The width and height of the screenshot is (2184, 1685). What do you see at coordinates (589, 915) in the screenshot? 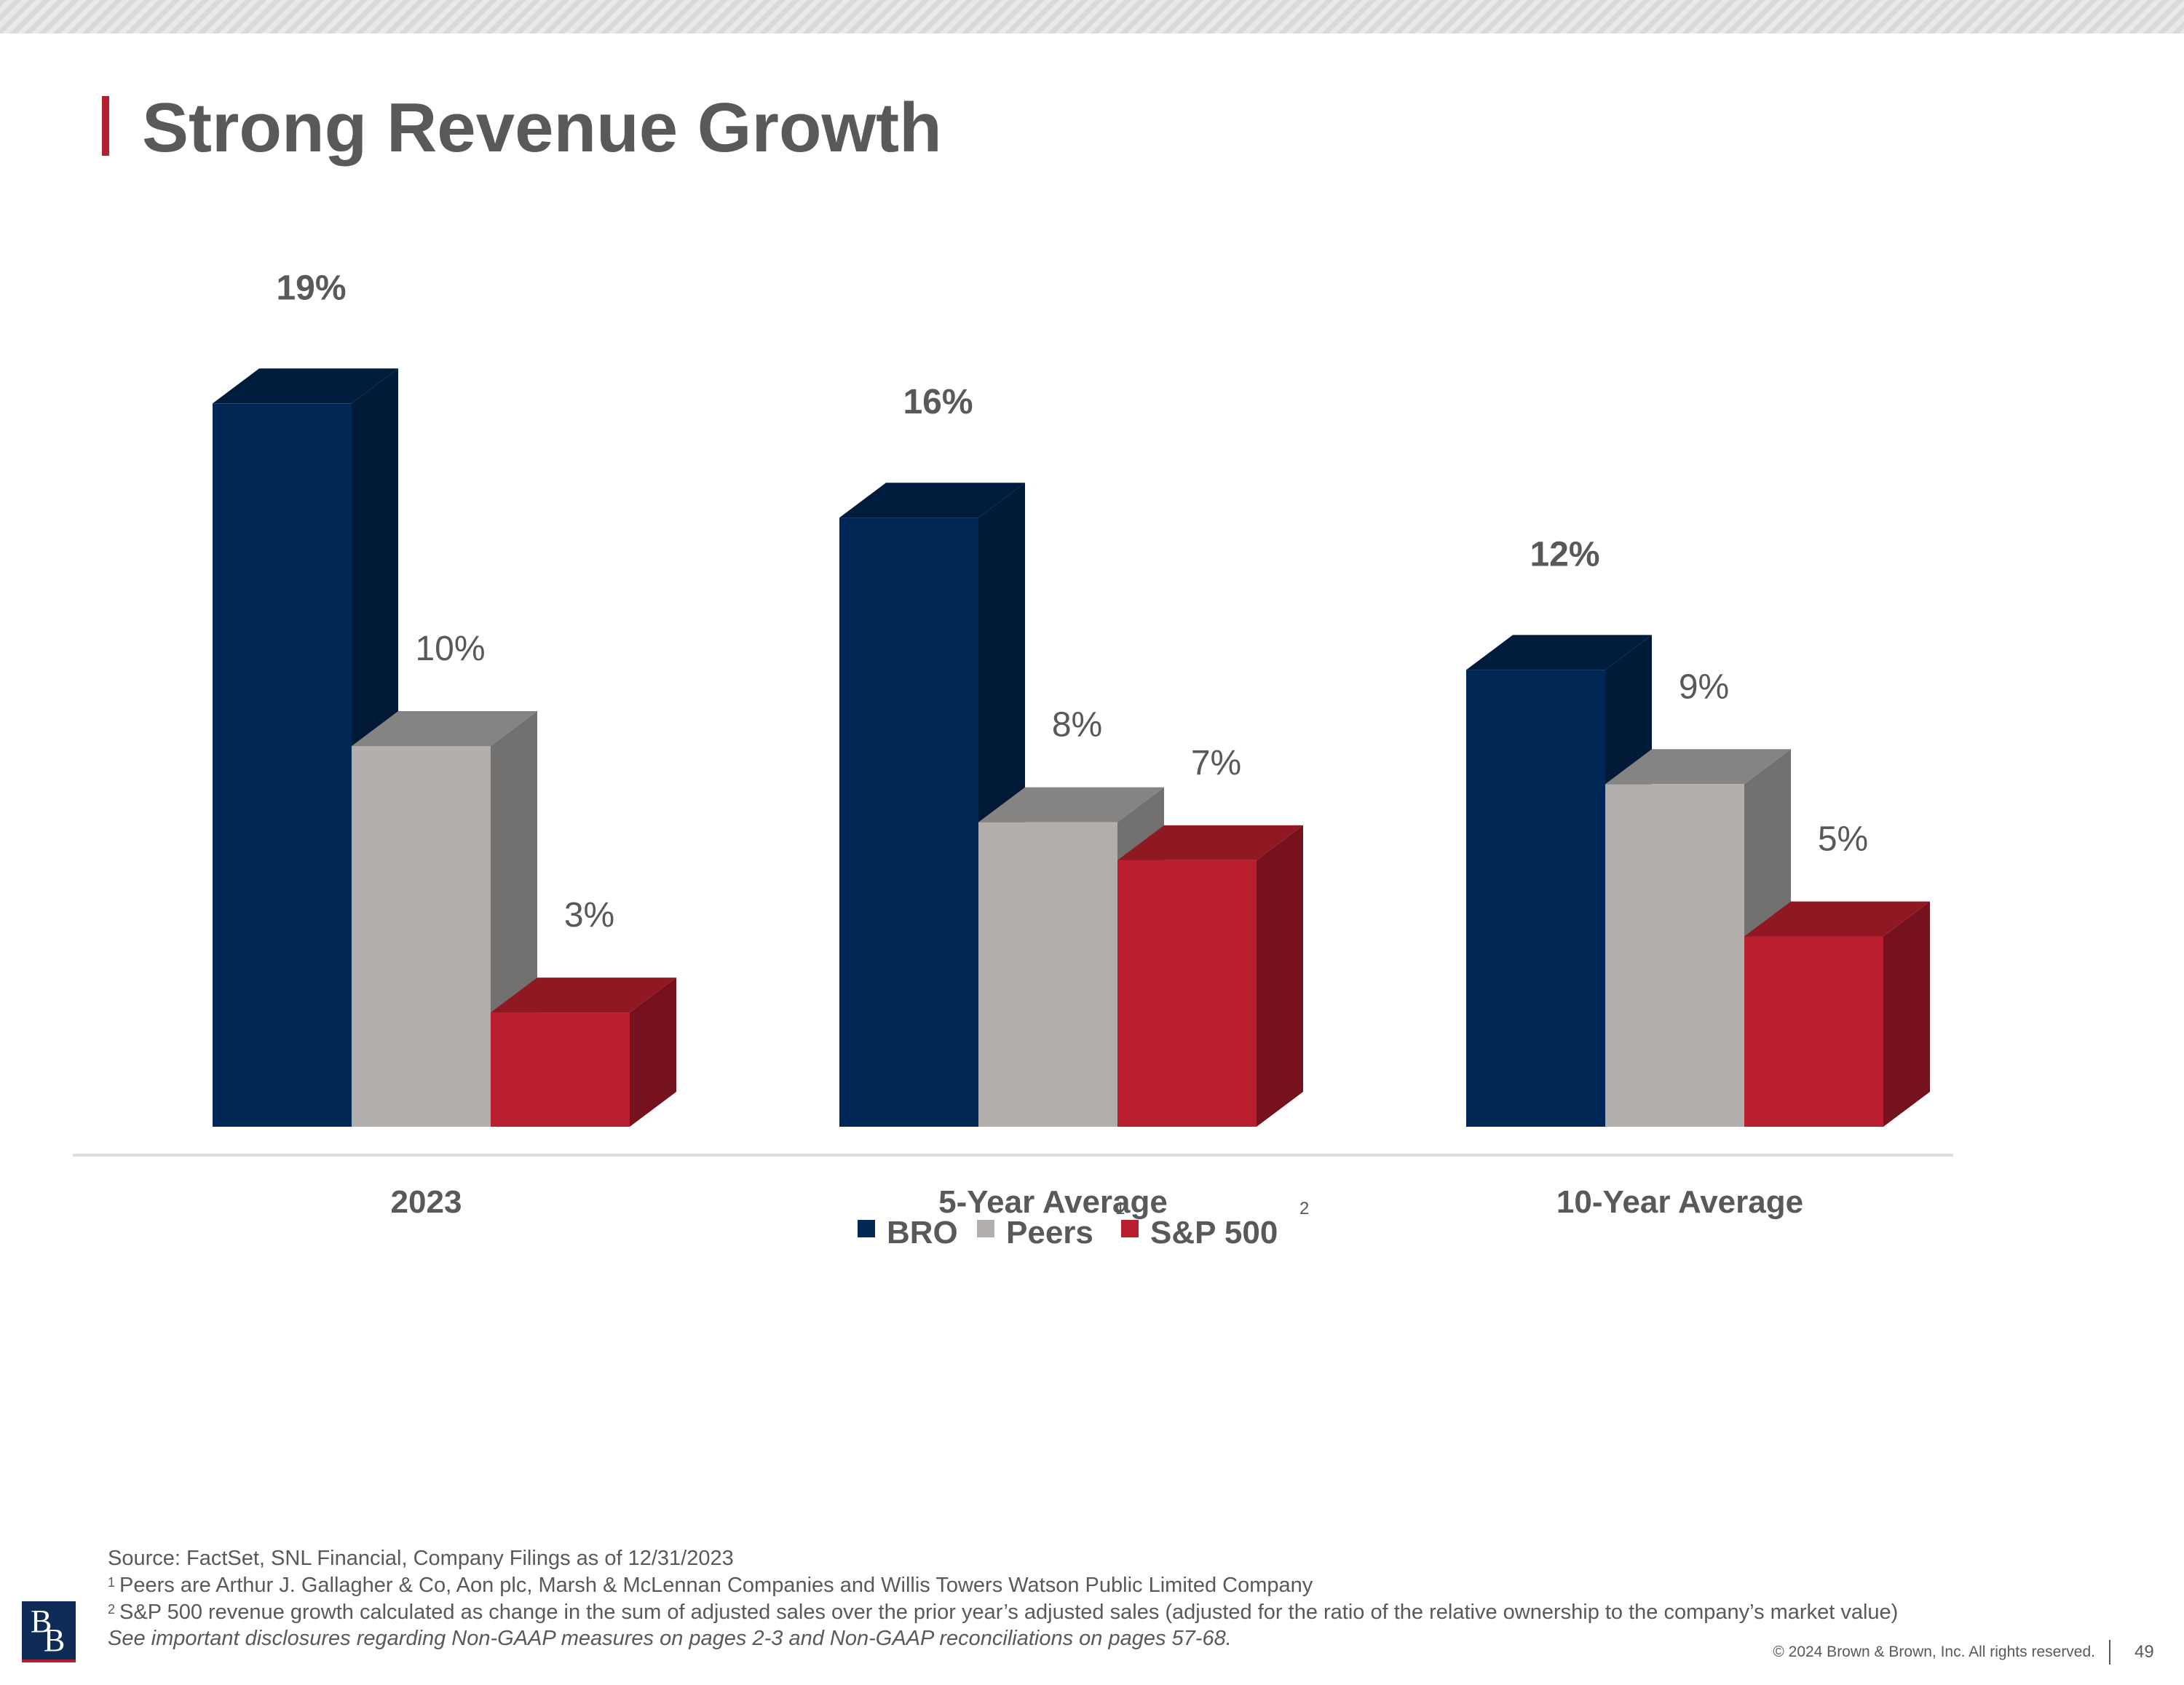
I see `data-label-s-p-500-2023: 3%` at bounding box center [589, 915].